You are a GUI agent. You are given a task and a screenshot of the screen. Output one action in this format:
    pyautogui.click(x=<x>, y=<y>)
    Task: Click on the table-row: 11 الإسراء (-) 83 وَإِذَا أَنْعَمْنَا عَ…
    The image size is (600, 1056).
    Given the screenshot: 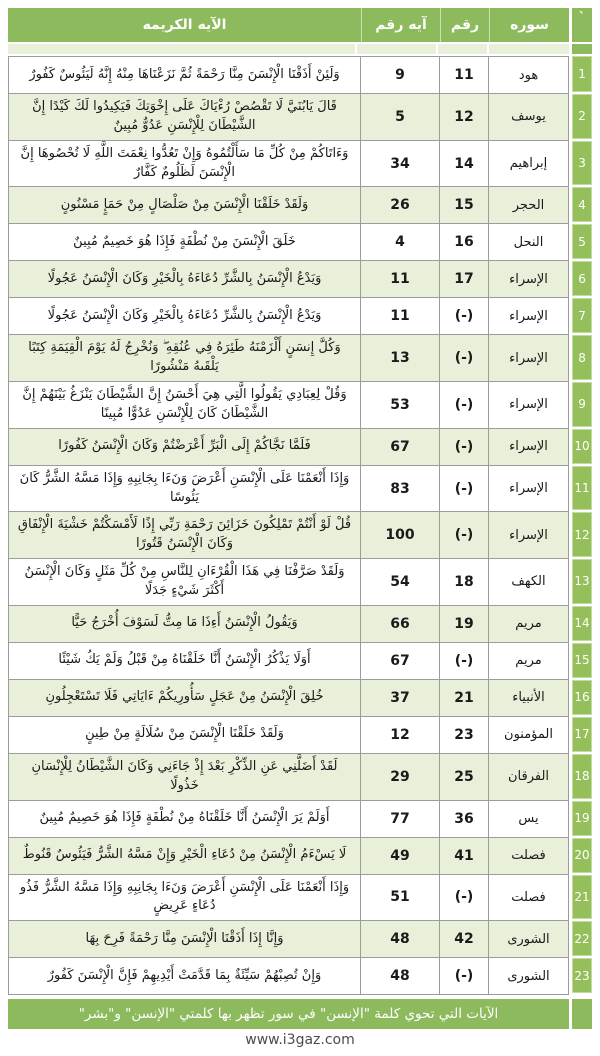 What is the action you would take?
    pyautogui.click(x=300, y=489)
    